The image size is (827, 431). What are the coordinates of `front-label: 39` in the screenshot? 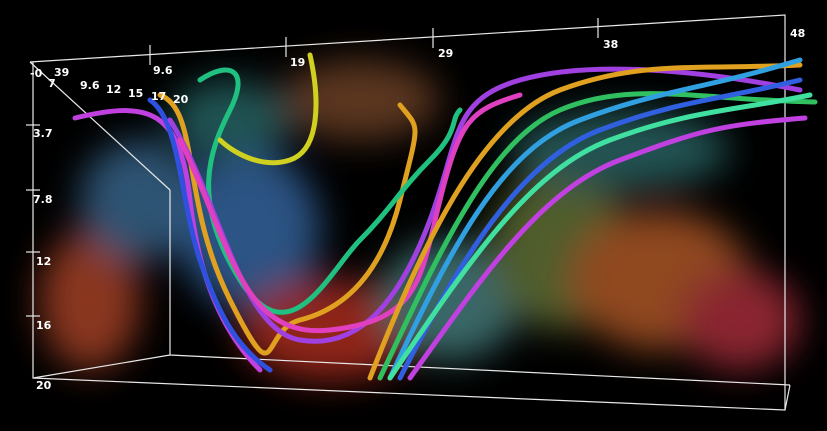 It's located at (61, 72).